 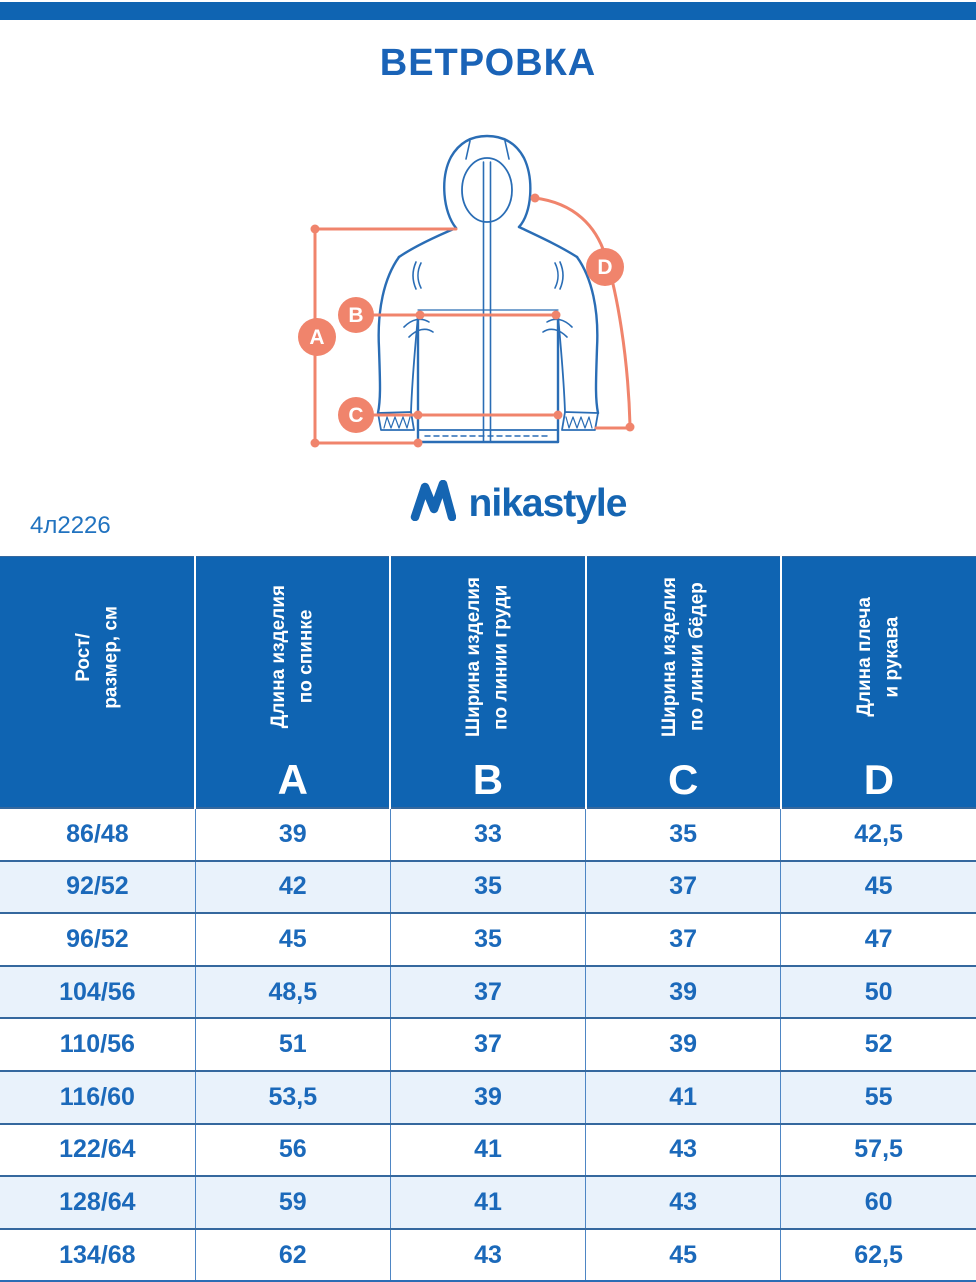 I want to click on column-header-a: Длина изделия по спинке A, so click(x=293, y=682).